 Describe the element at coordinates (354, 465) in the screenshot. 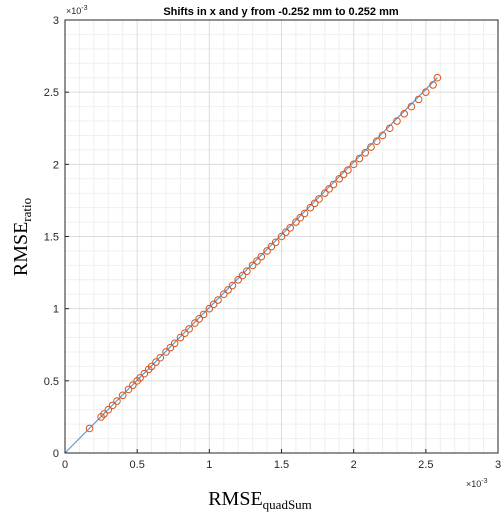

I see `x-tick-label: 2` at that location.